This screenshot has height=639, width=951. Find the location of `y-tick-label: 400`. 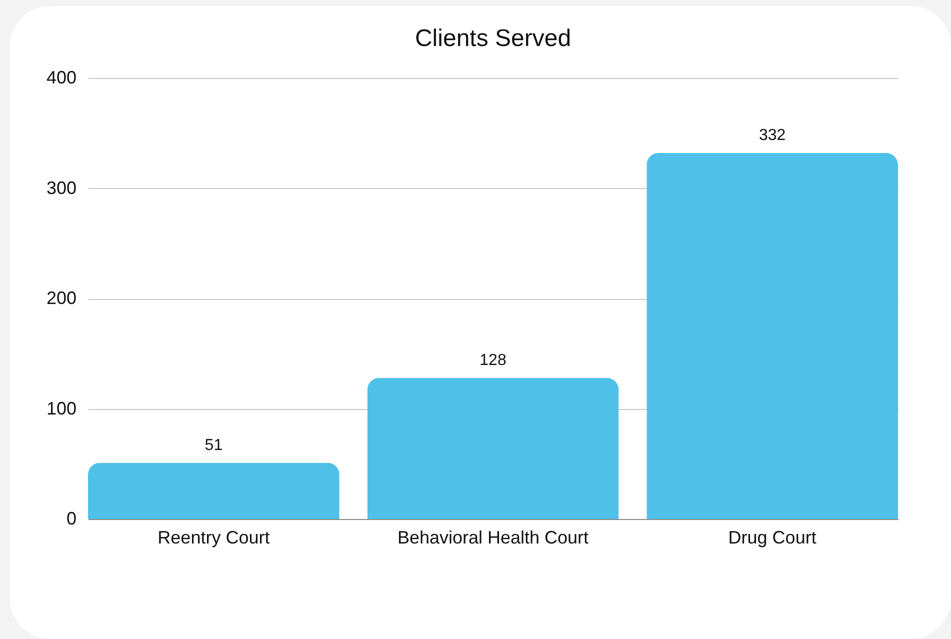

y-tick-label: 400 is located at coordinates (61, 78).